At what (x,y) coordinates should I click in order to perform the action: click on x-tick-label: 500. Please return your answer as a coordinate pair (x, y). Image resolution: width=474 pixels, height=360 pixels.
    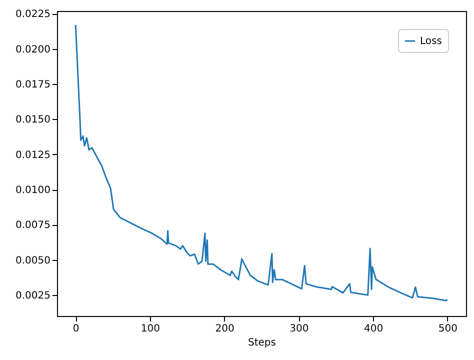
    Looking at the image, I should click on (448, 329).